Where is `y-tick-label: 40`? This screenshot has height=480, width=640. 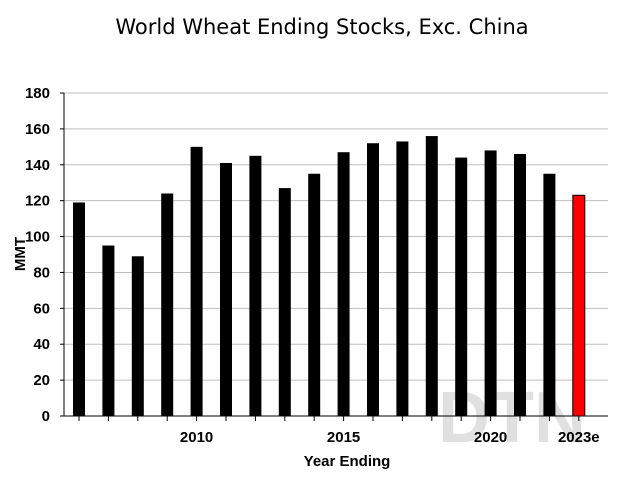
y-tick-label: 40 is located at coordinates (41, 344).